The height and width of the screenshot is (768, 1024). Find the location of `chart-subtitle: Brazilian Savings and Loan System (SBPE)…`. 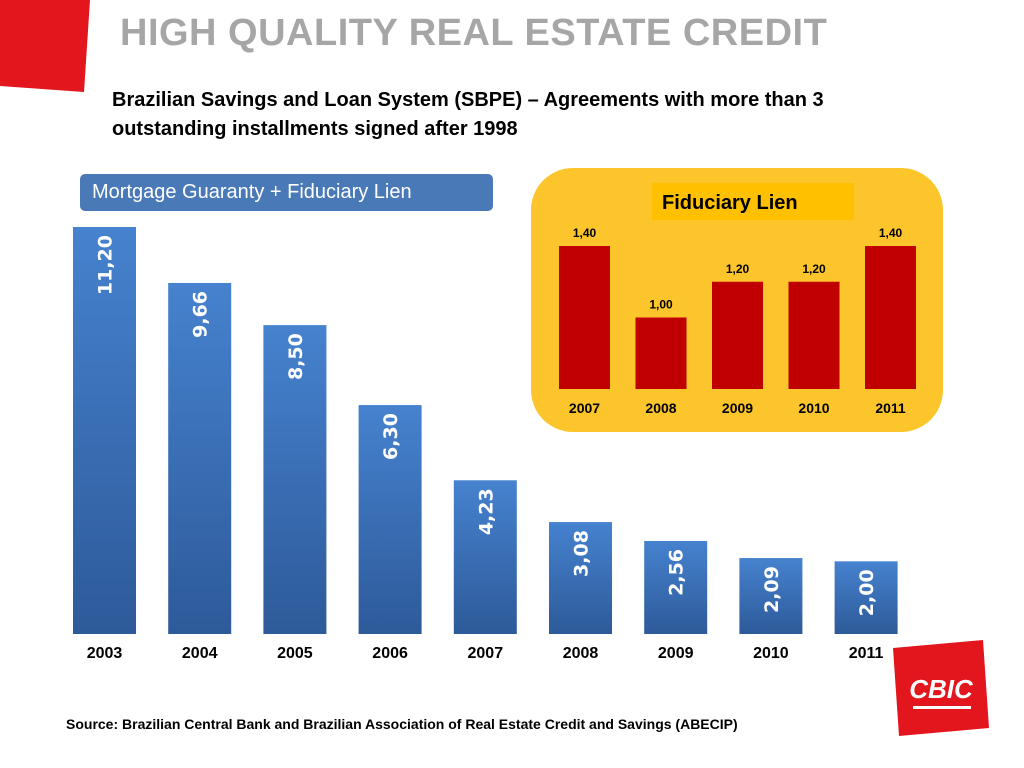

chart-subtitle: Brazilian Savings and Loan System (SBPE)… is located at coordinates (512, 115).